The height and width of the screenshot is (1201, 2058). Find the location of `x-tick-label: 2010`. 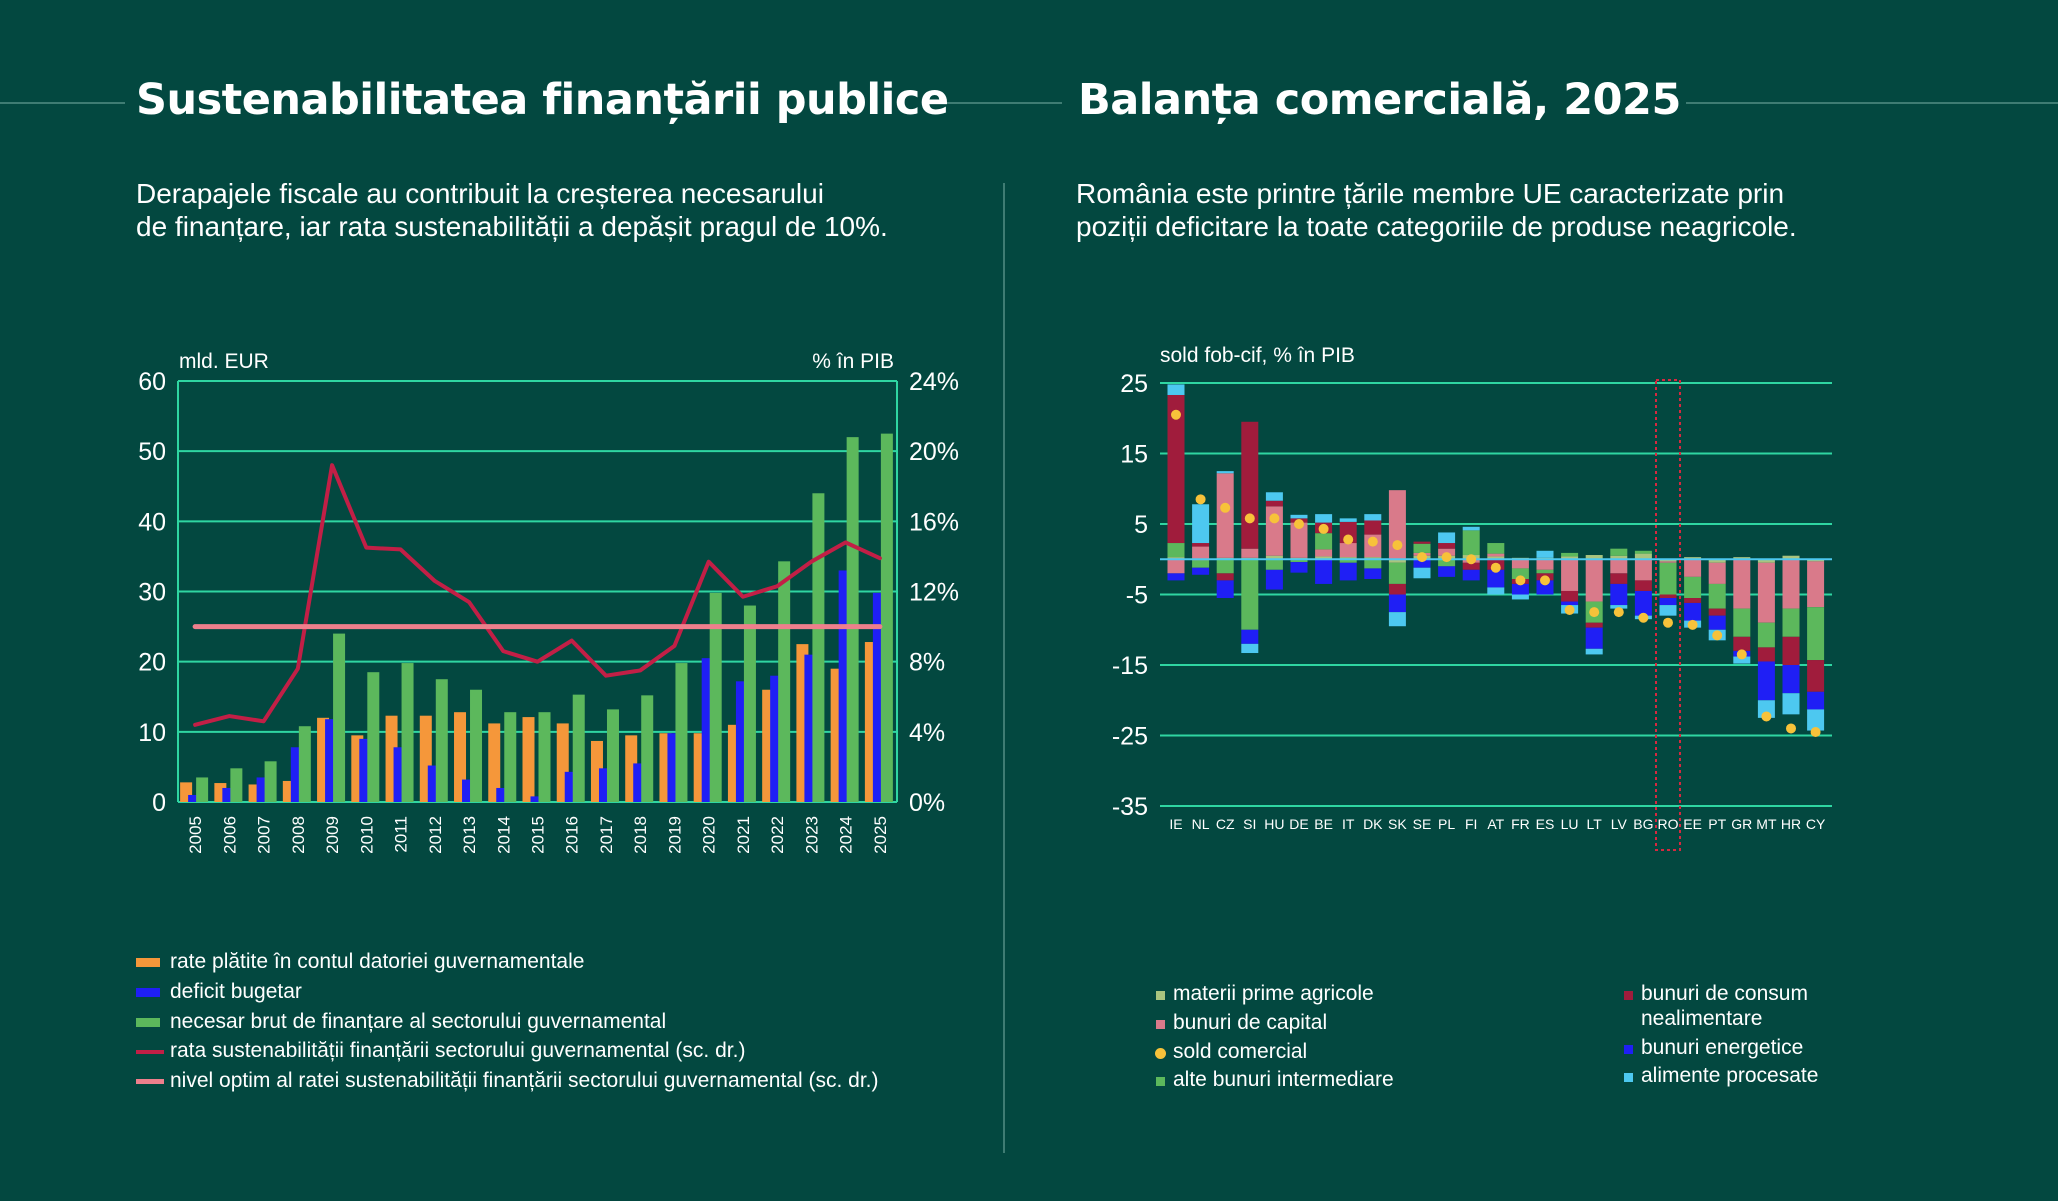

x-tick-label: 2010 is located at coordinates (366, 835).